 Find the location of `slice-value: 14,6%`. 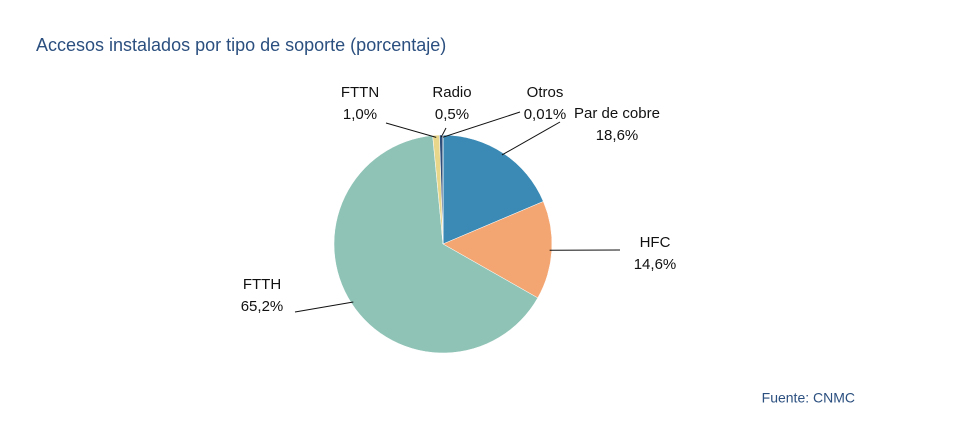

slice-value: 14,6% is located at coordinates (655, 264).